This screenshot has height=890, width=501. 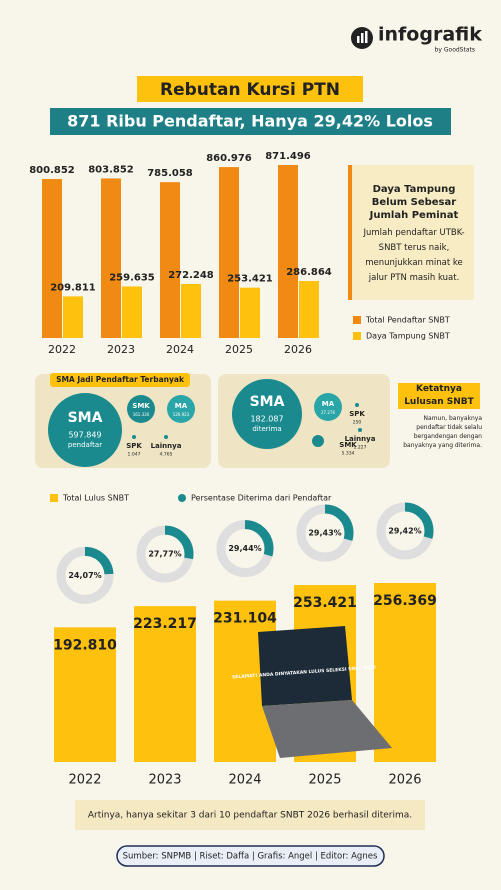 I want to click on note-box, so click(x=411, y=232).